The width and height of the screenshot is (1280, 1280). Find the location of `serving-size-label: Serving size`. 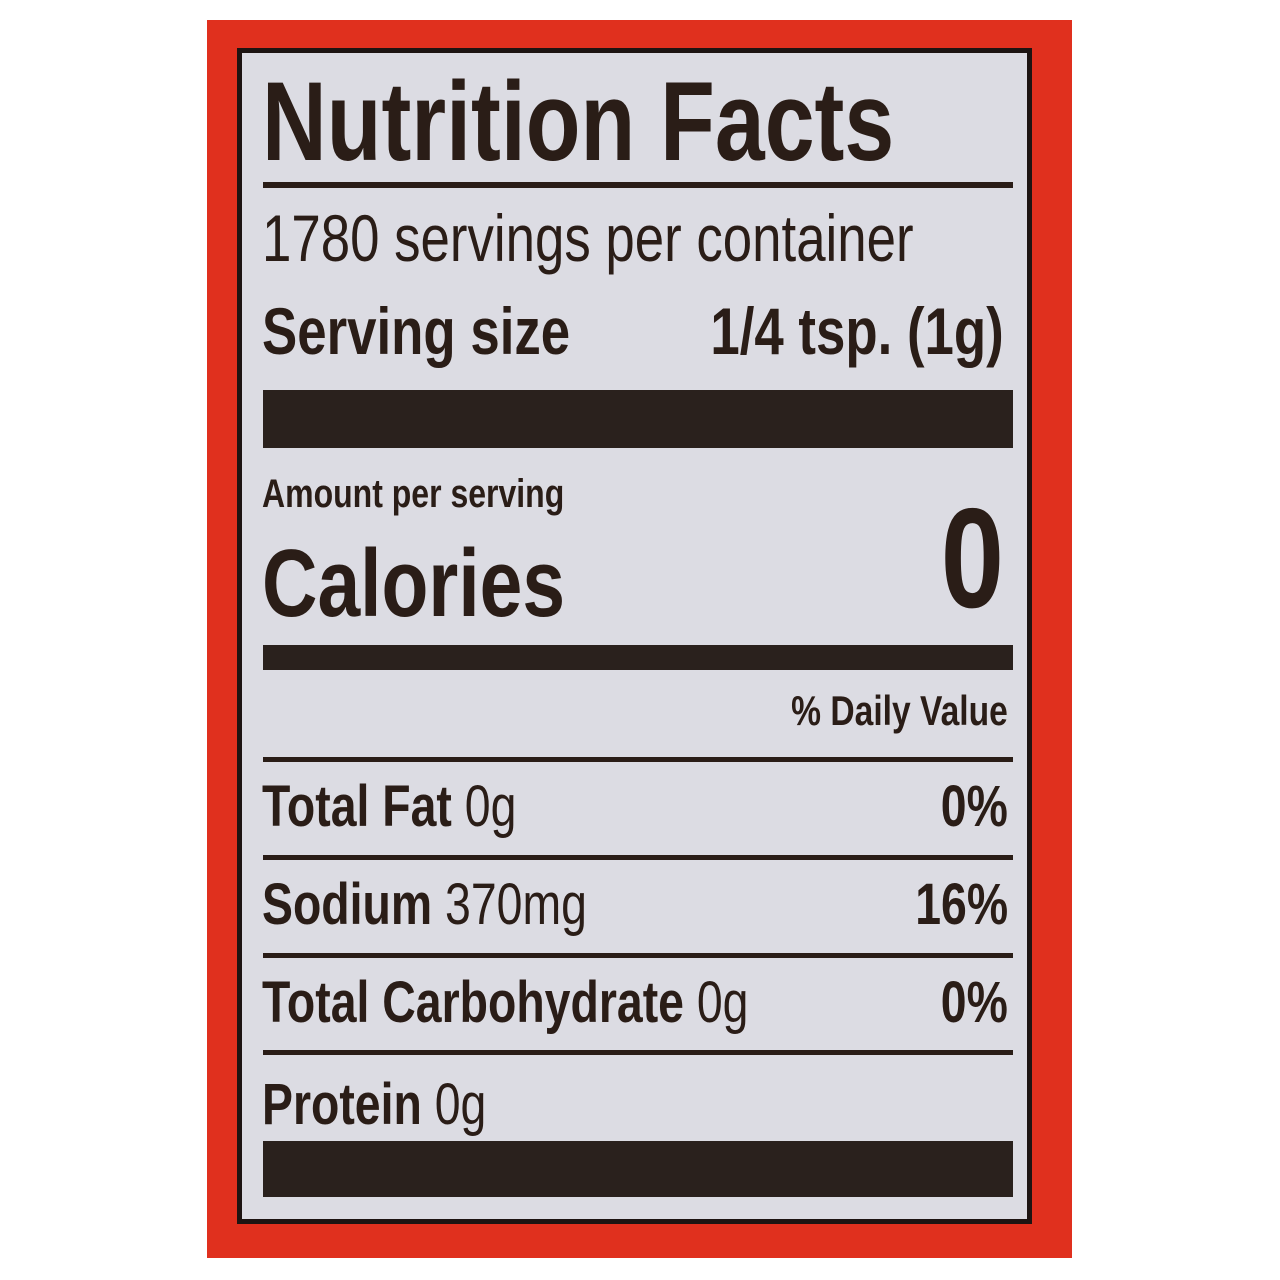

serving-size-label: Serving size is located at coordinates (416, 331).